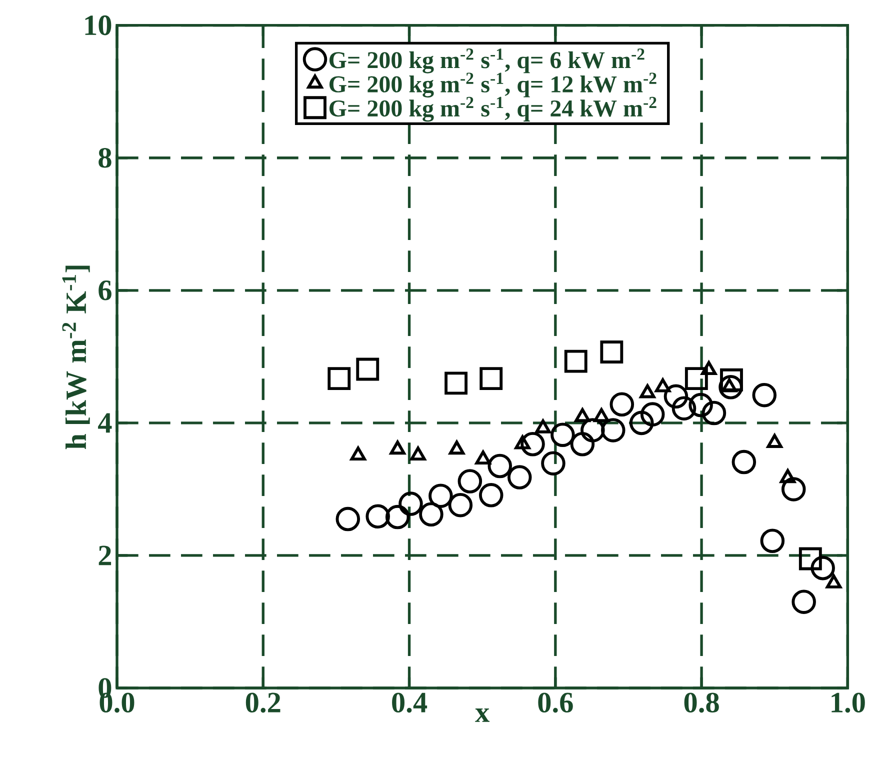  What do you see at coordinates (98, 25) in the screenshot?
I see `y-tick-label: 10` at bounding box center [98, 25].